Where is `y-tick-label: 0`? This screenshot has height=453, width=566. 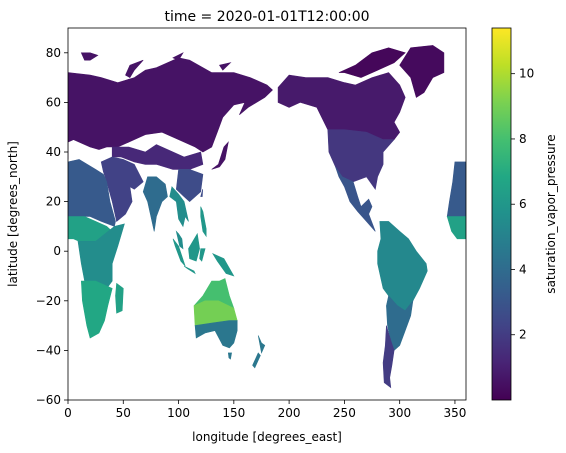 y-tick-label: 0 is located at coordinates (57, 251).